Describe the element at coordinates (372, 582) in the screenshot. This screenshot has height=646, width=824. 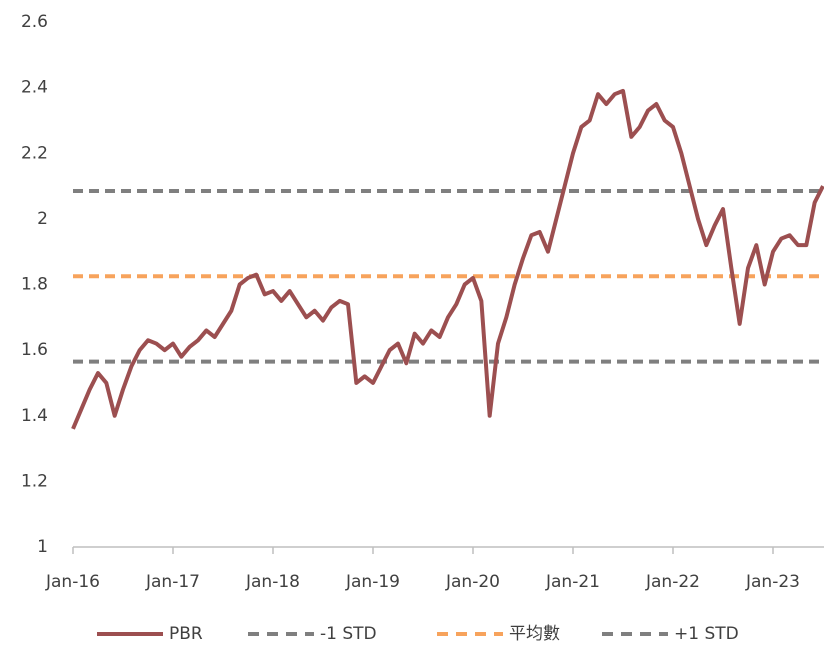
I see `x-tick-label: Jan-19` at that location.